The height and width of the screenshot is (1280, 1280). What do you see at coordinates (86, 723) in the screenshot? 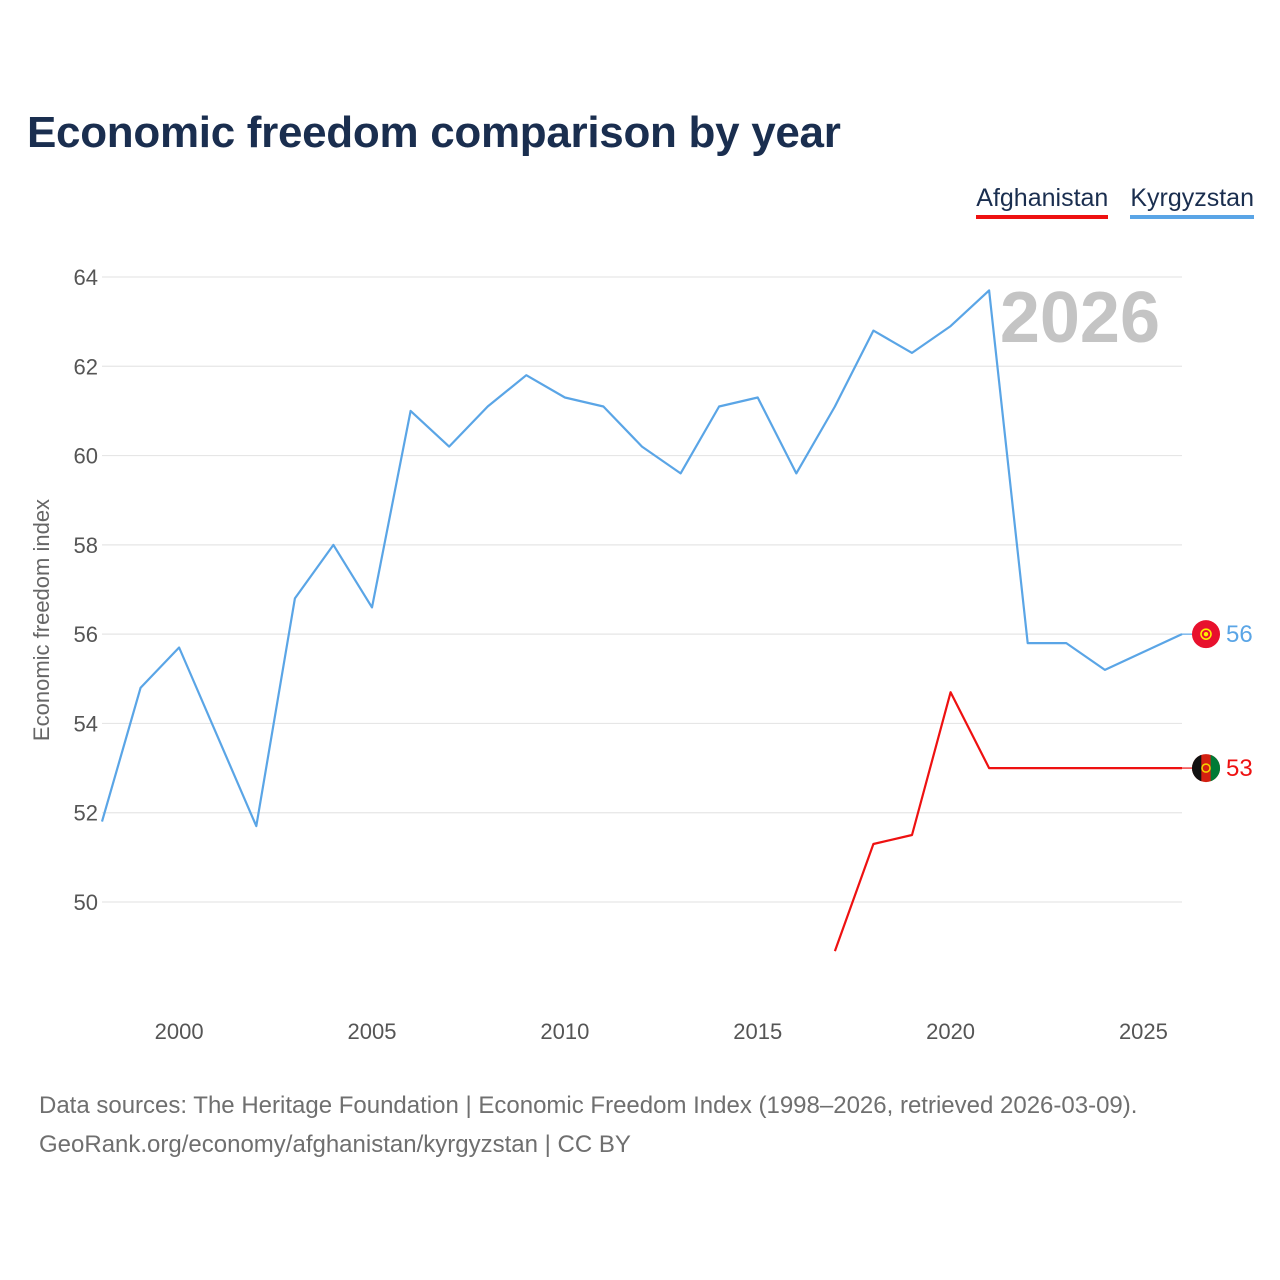
I see `y-tick-label: 54` at bounding box center [86, 723].